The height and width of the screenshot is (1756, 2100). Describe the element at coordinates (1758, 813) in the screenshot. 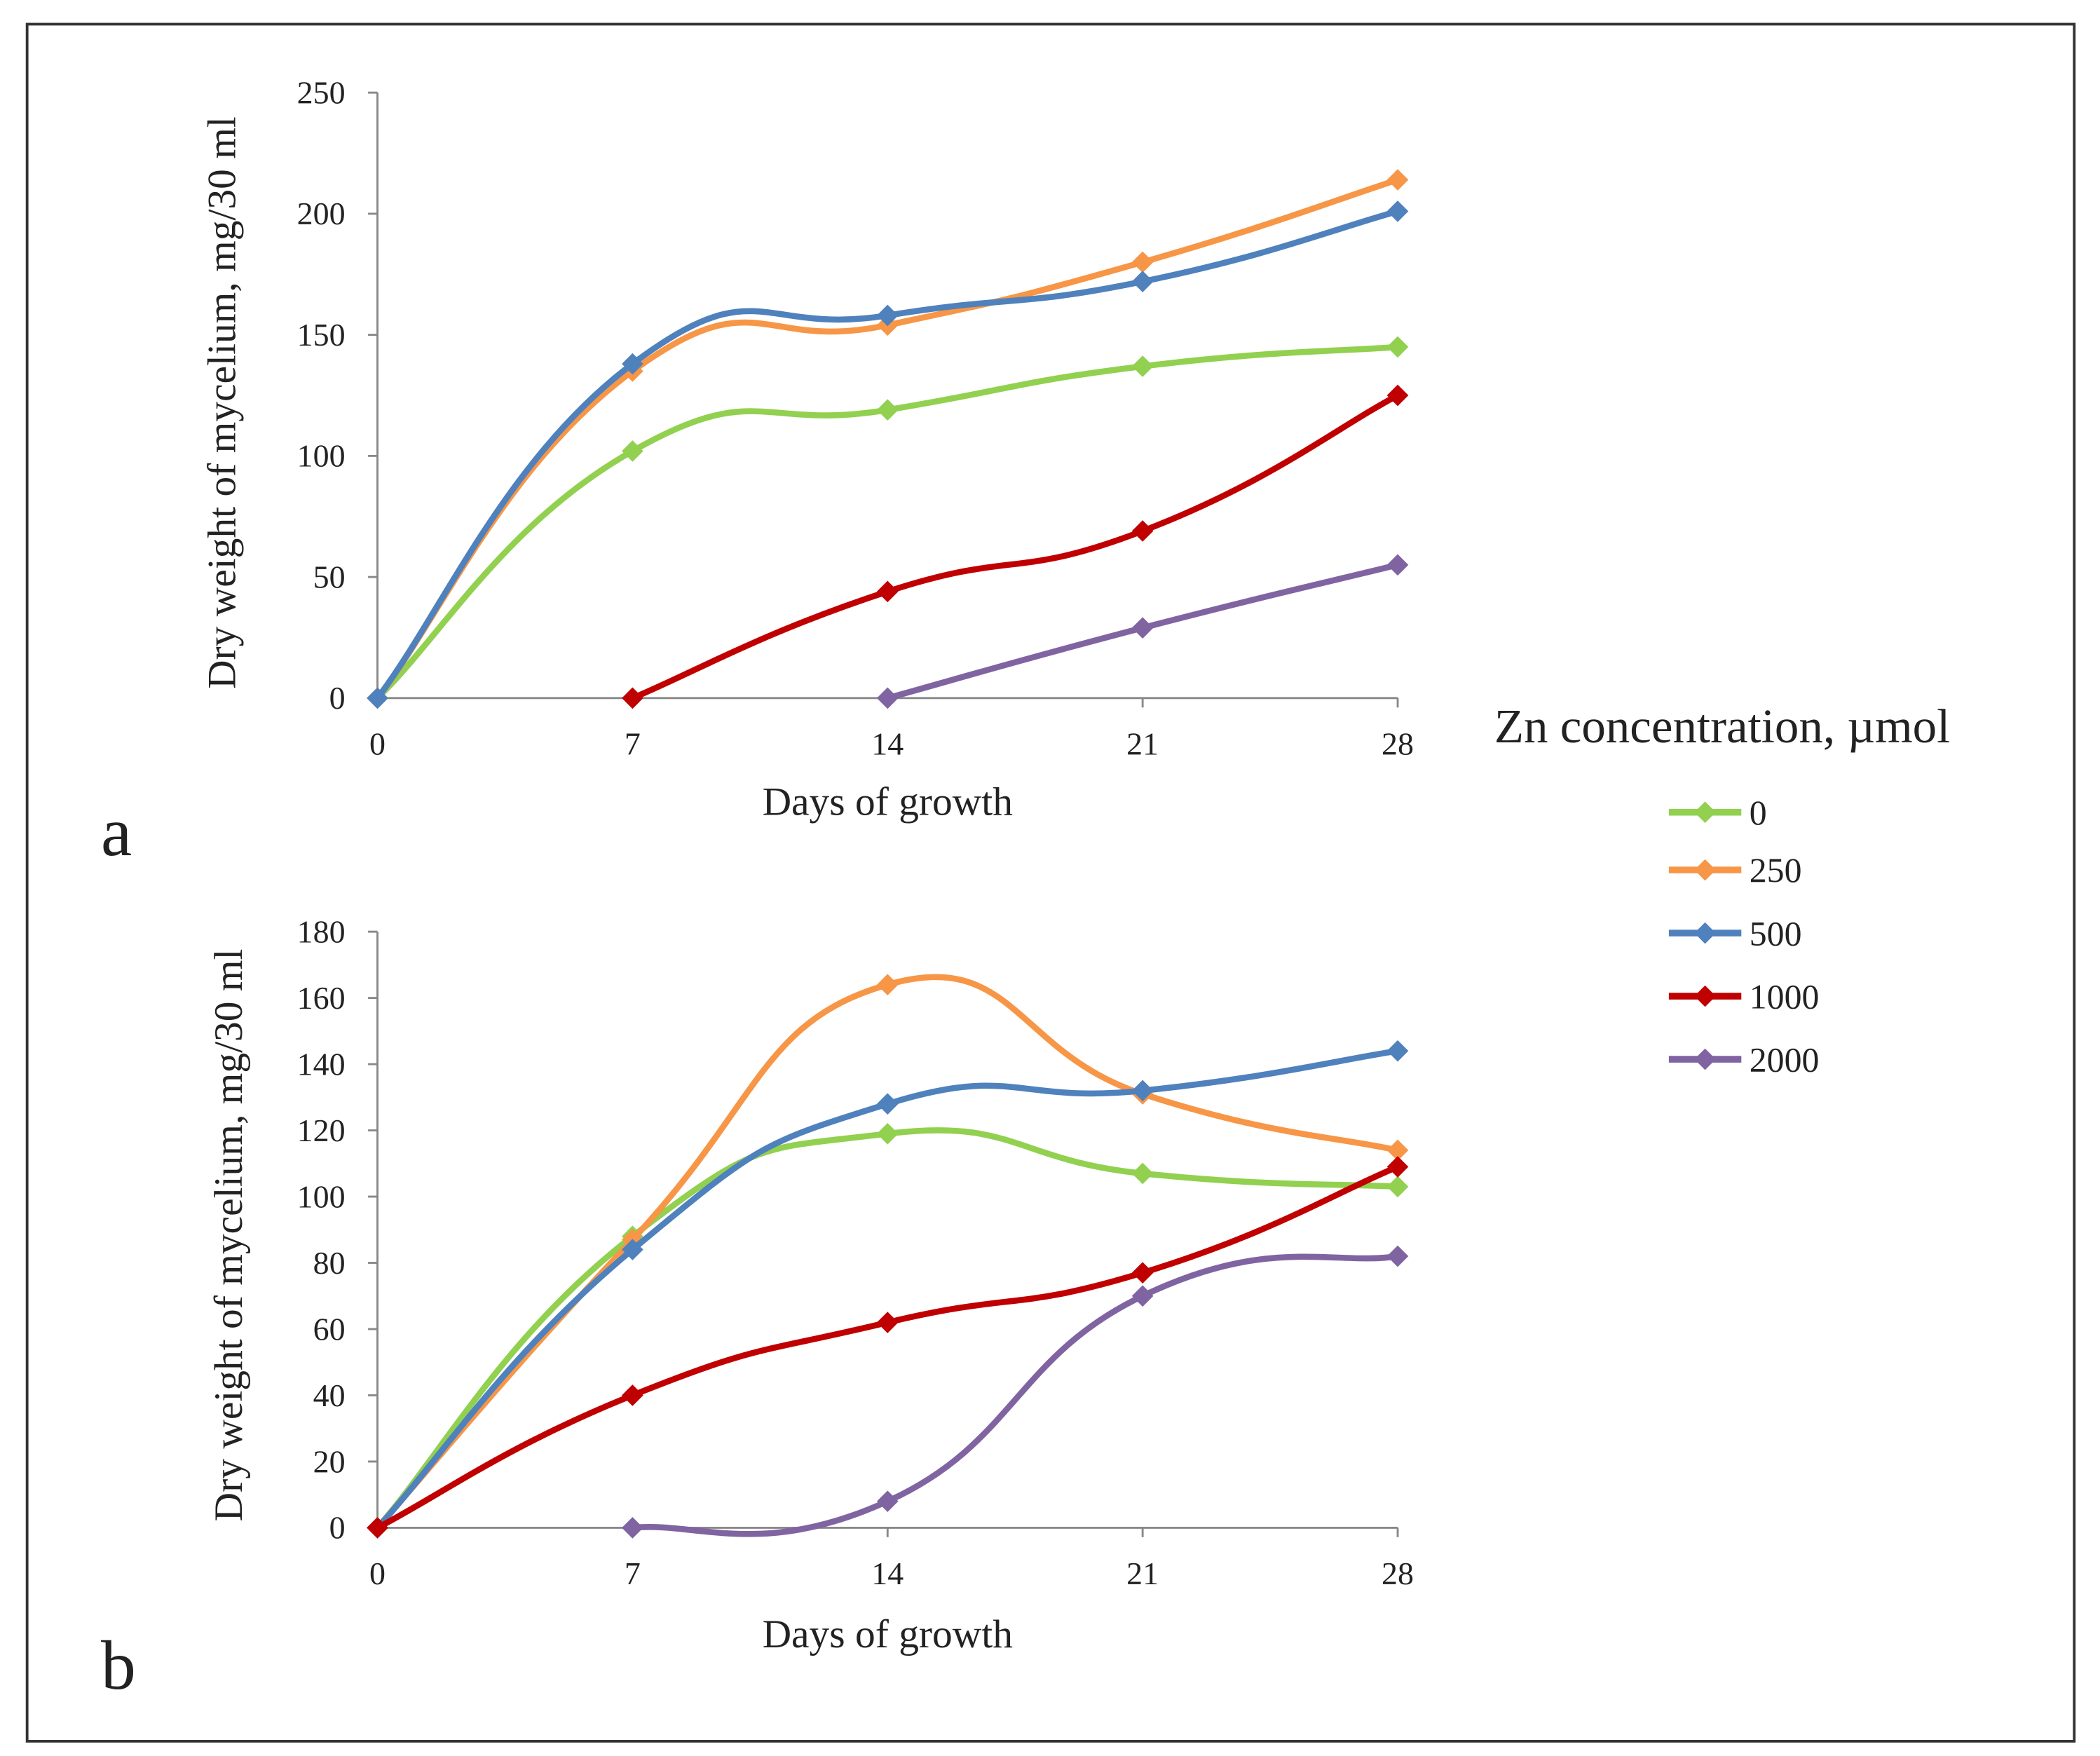

I see `legend-label: 0` at that location.